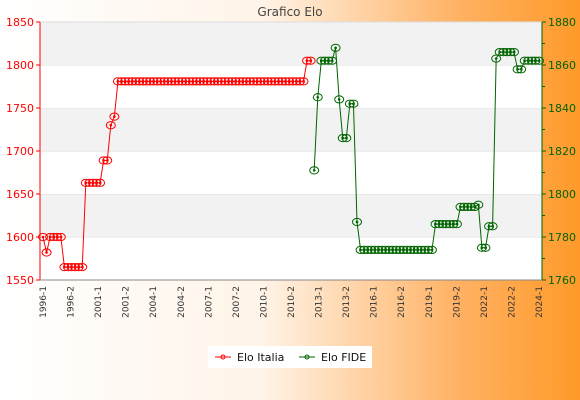 The height and width of the screenshot is (400, 580). Describe the element at coordinates (562, 151) in the screenshot. I see `y-right-tick-label: 1820` at that location.